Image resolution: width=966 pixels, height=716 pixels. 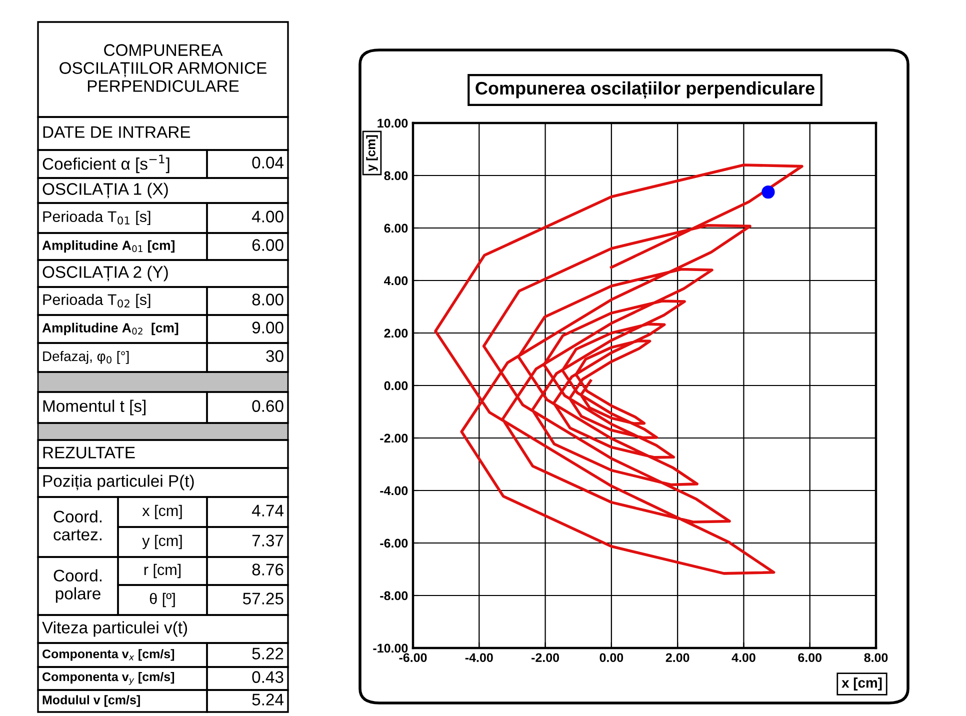 What do you see at coordinates (268, 216) in the screenshot?
I see `text: 4.00` at bounding box center [268, 216].